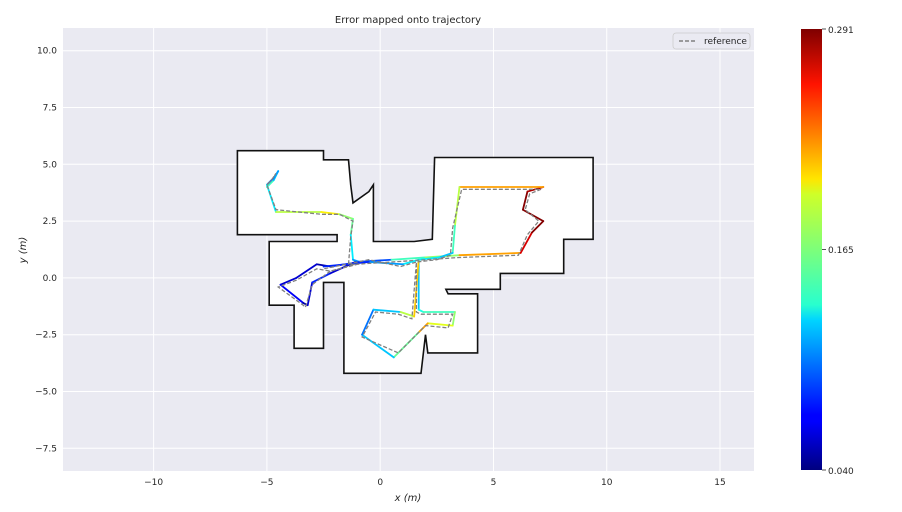  I want to click on legend: reference, so click(711, 41).